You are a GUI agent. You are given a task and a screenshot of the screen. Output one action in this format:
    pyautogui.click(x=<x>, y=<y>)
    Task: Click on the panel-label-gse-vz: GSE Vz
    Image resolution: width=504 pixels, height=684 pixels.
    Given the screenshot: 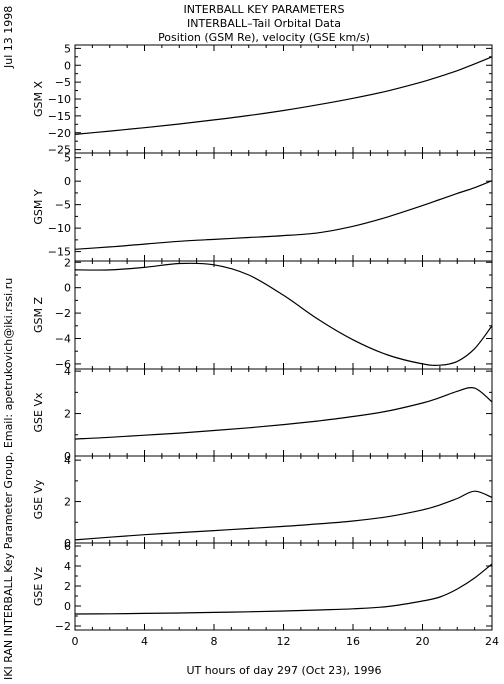 What is the action you would take?
    pyautogui.click(x=38, y=586)
    